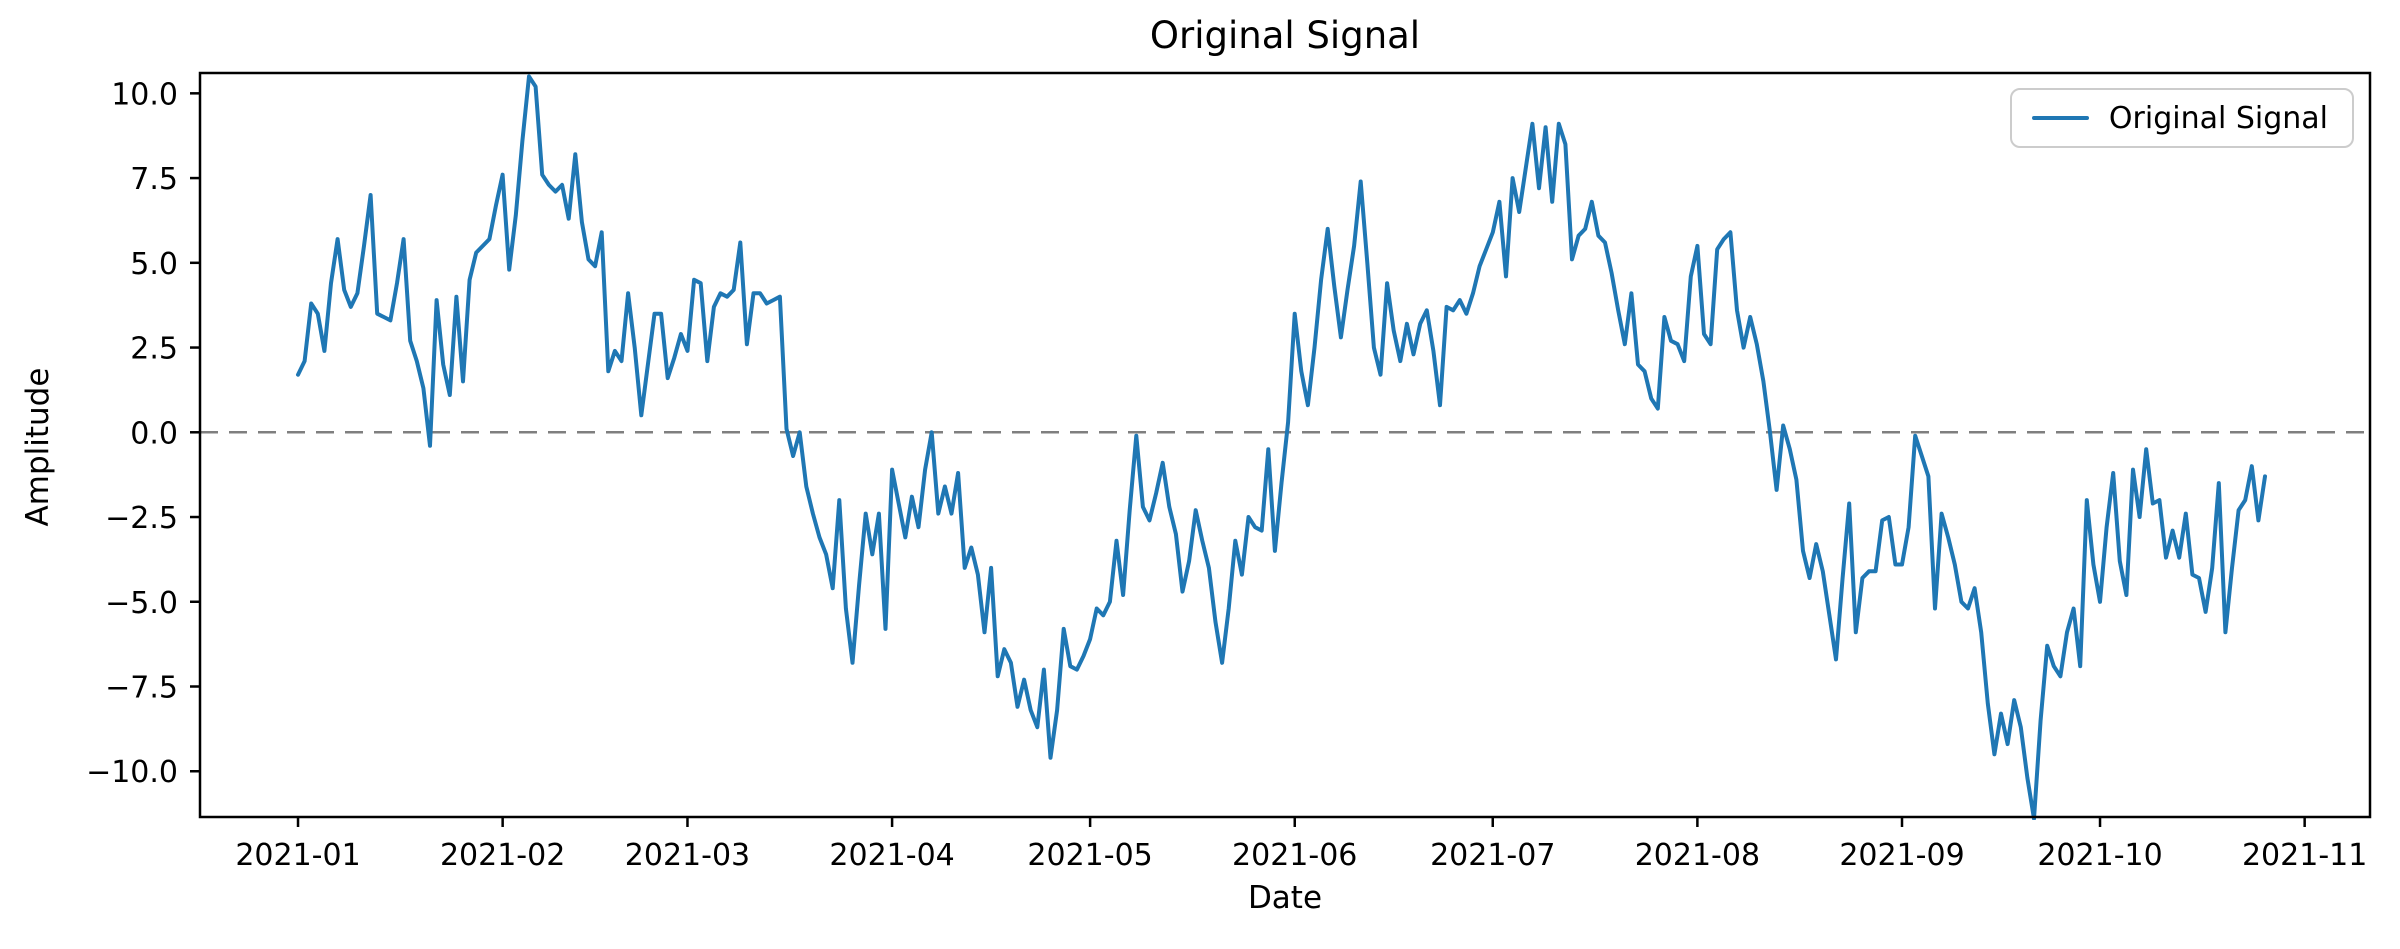  I want to click on legend: Original Signal, so click(2181, 118).